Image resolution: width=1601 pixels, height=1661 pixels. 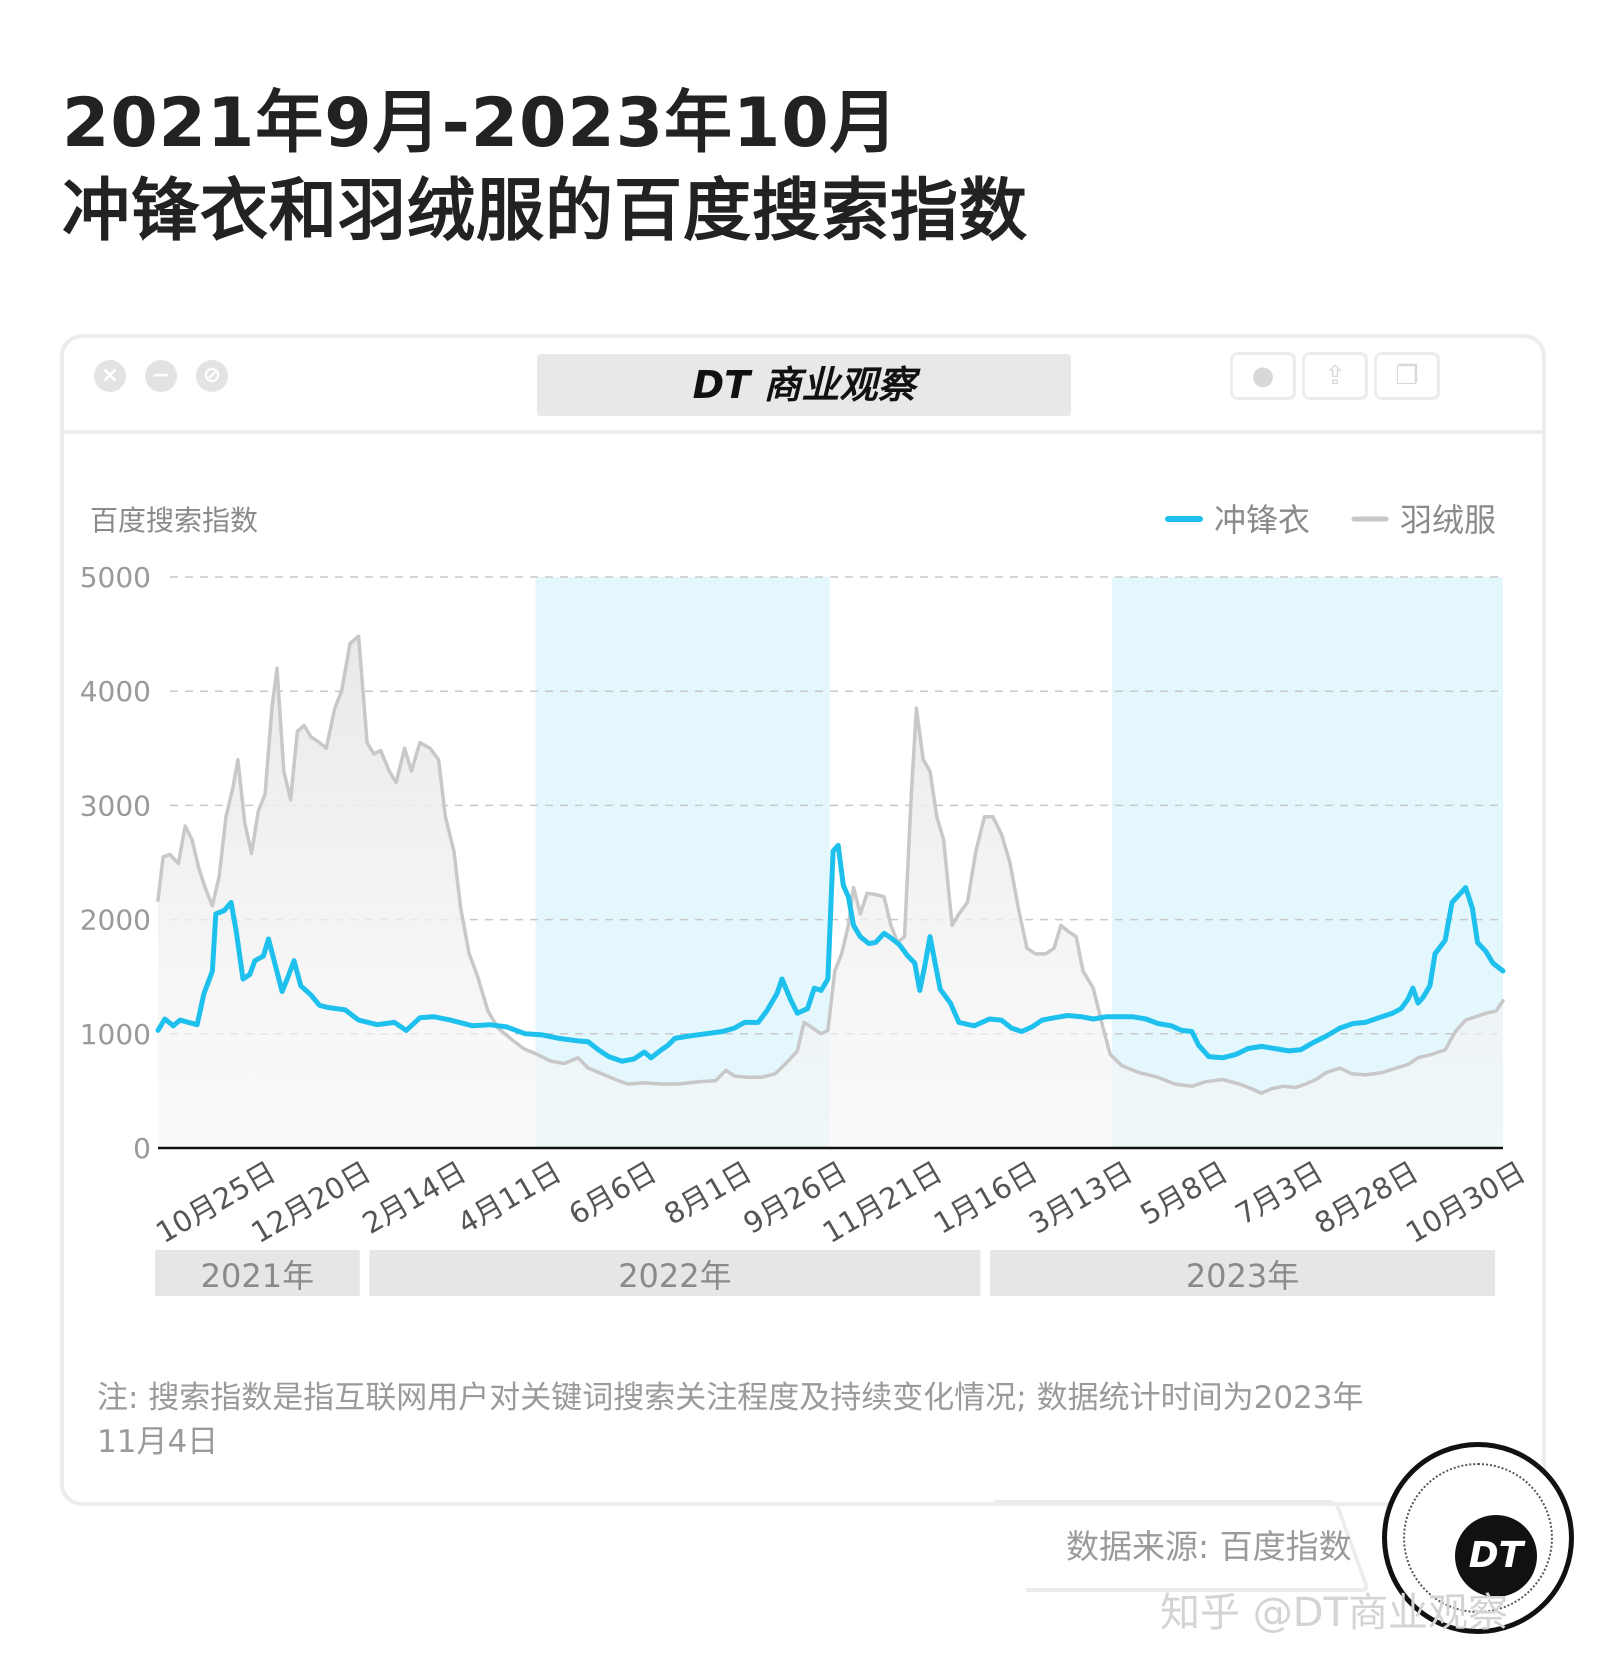 What do you see at coordinates (115, 805) in the screenshot?
I see `y-tick-label-3000: 3000` at bounding box center [115, 805].